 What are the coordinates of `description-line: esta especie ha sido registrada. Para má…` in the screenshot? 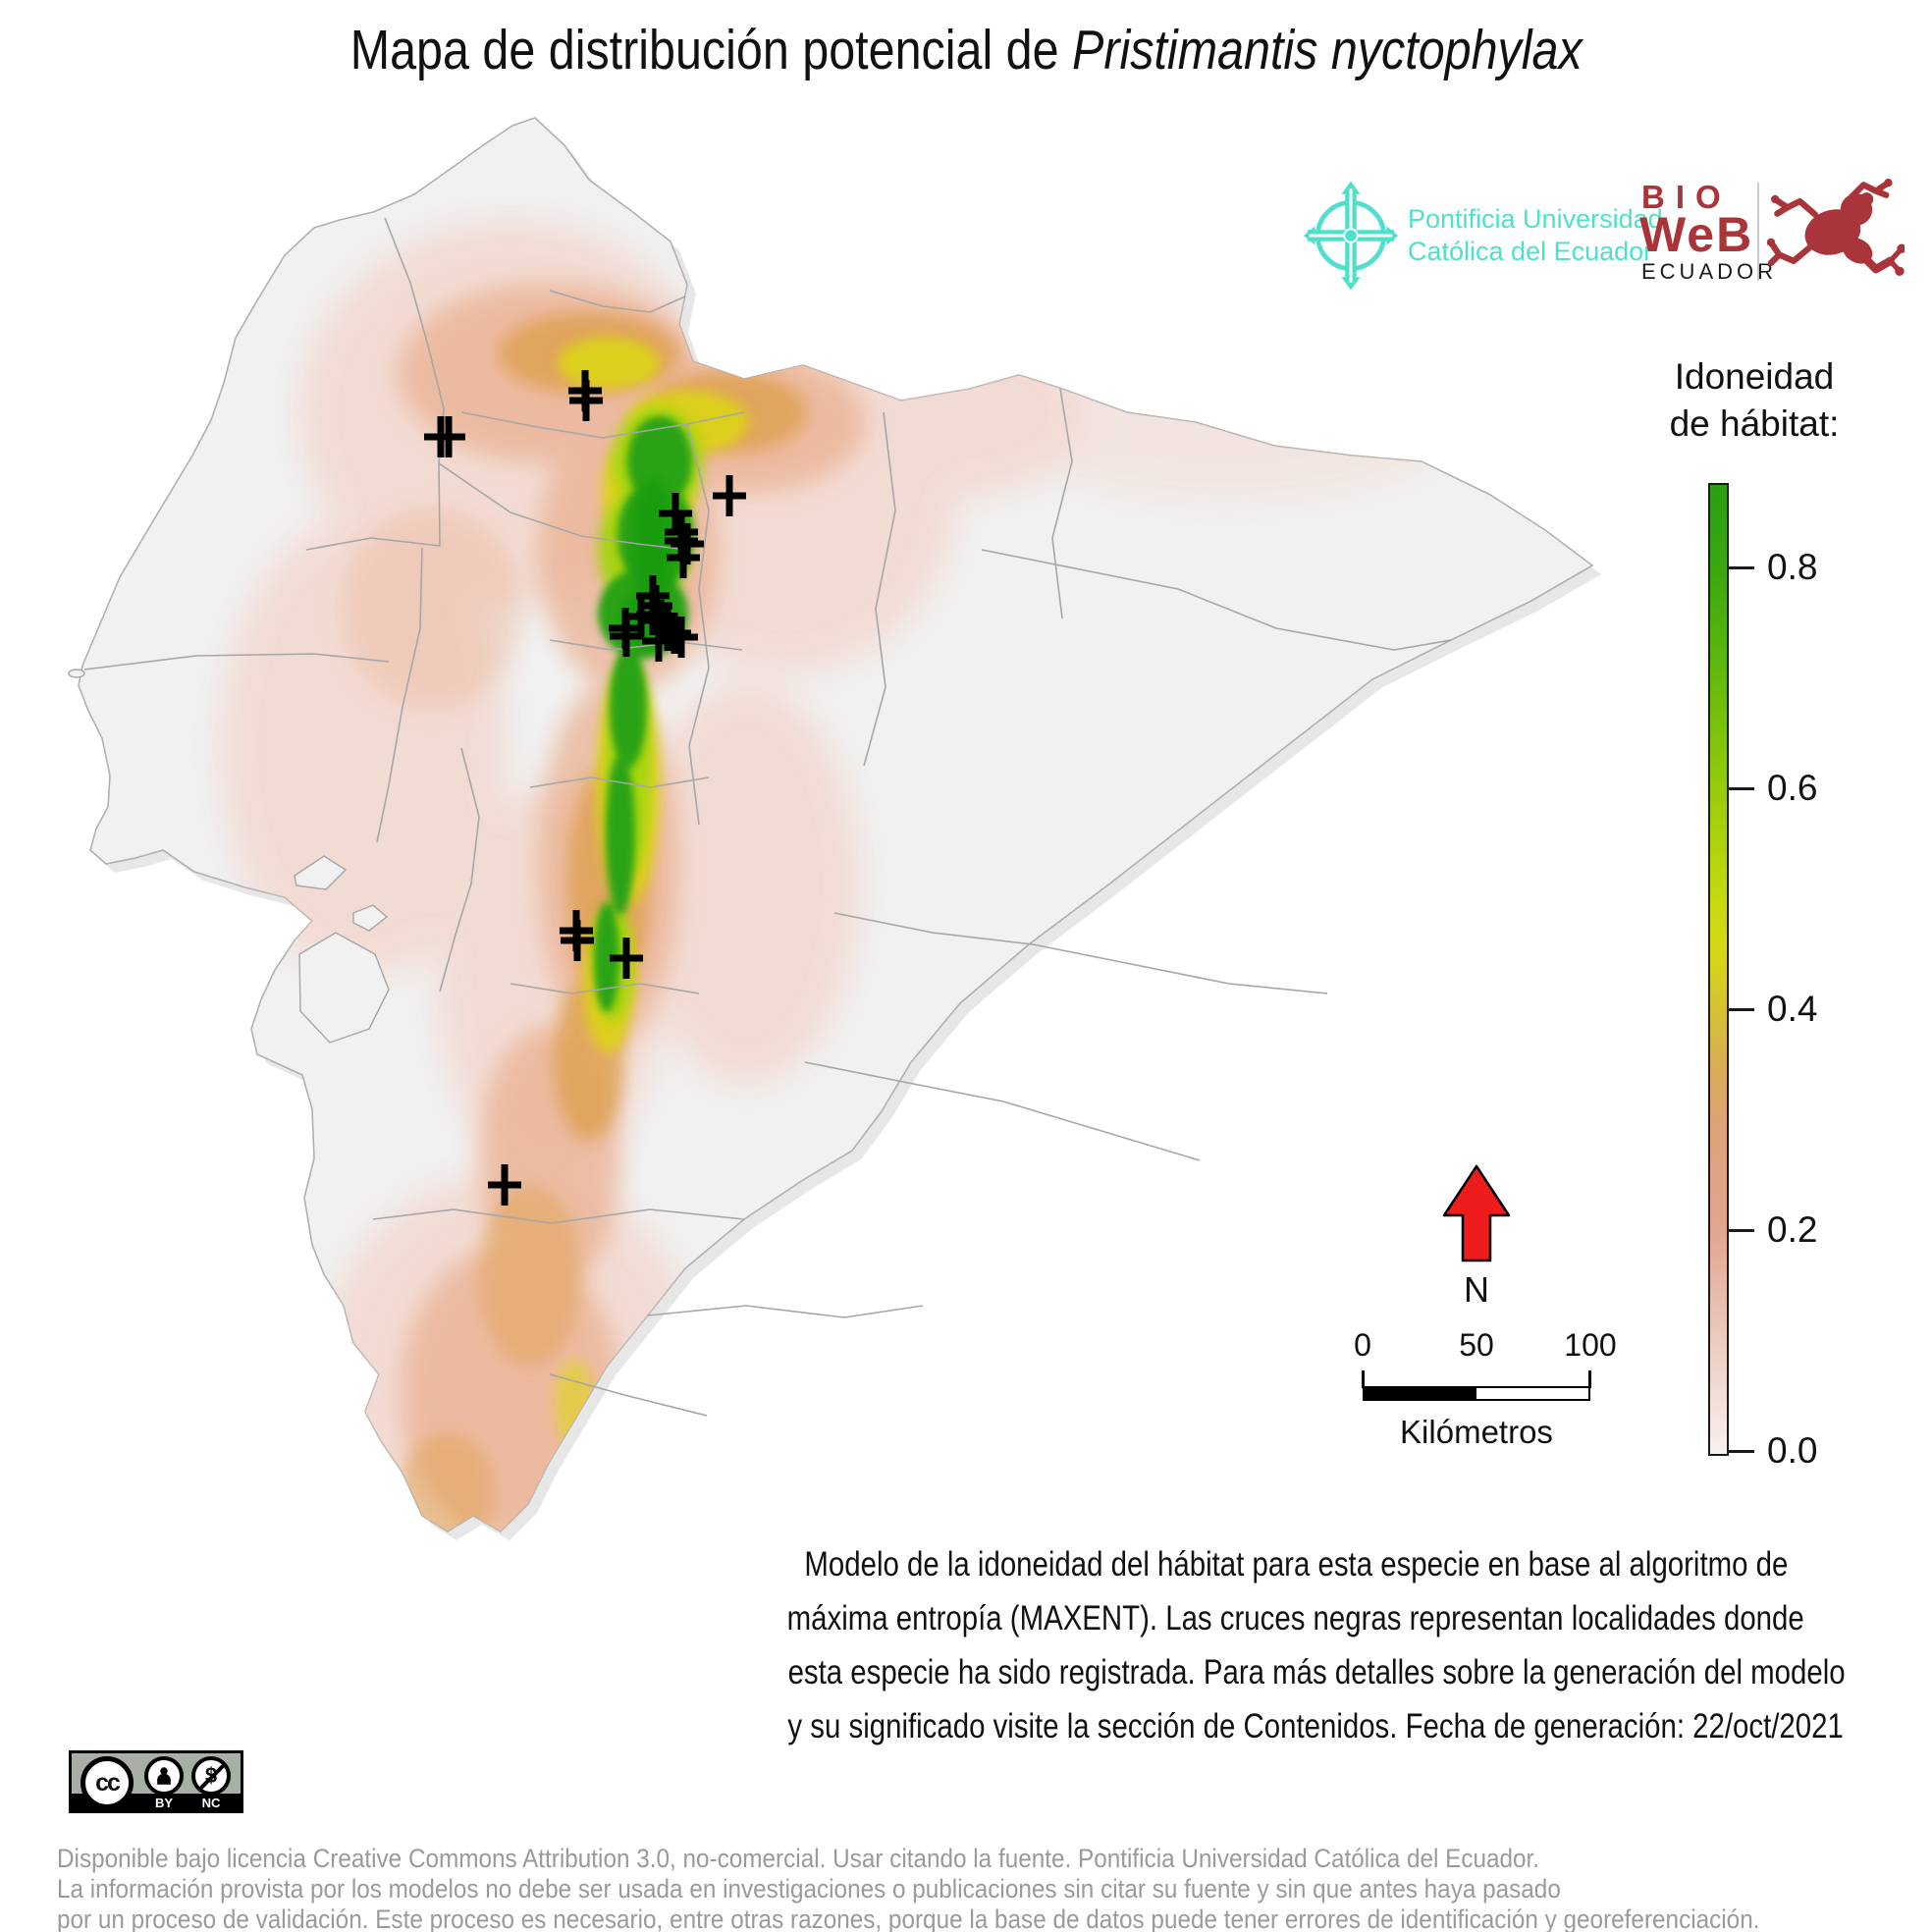 It's located at (1316, 1672).